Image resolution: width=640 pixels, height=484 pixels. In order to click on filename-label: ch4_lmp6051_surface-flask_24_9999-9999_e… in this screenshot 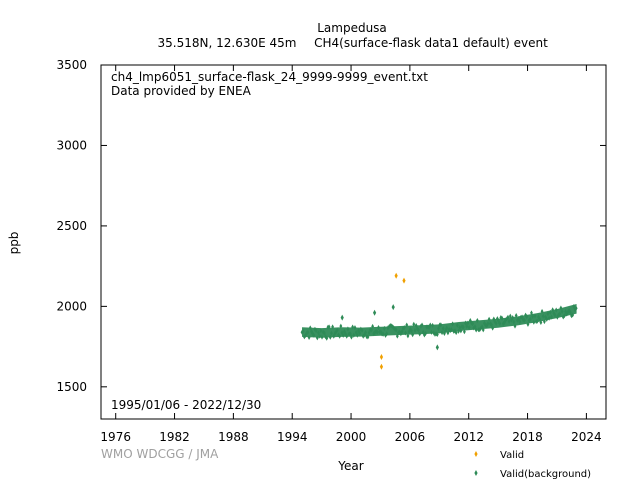, I will do `click(269, 77)`.